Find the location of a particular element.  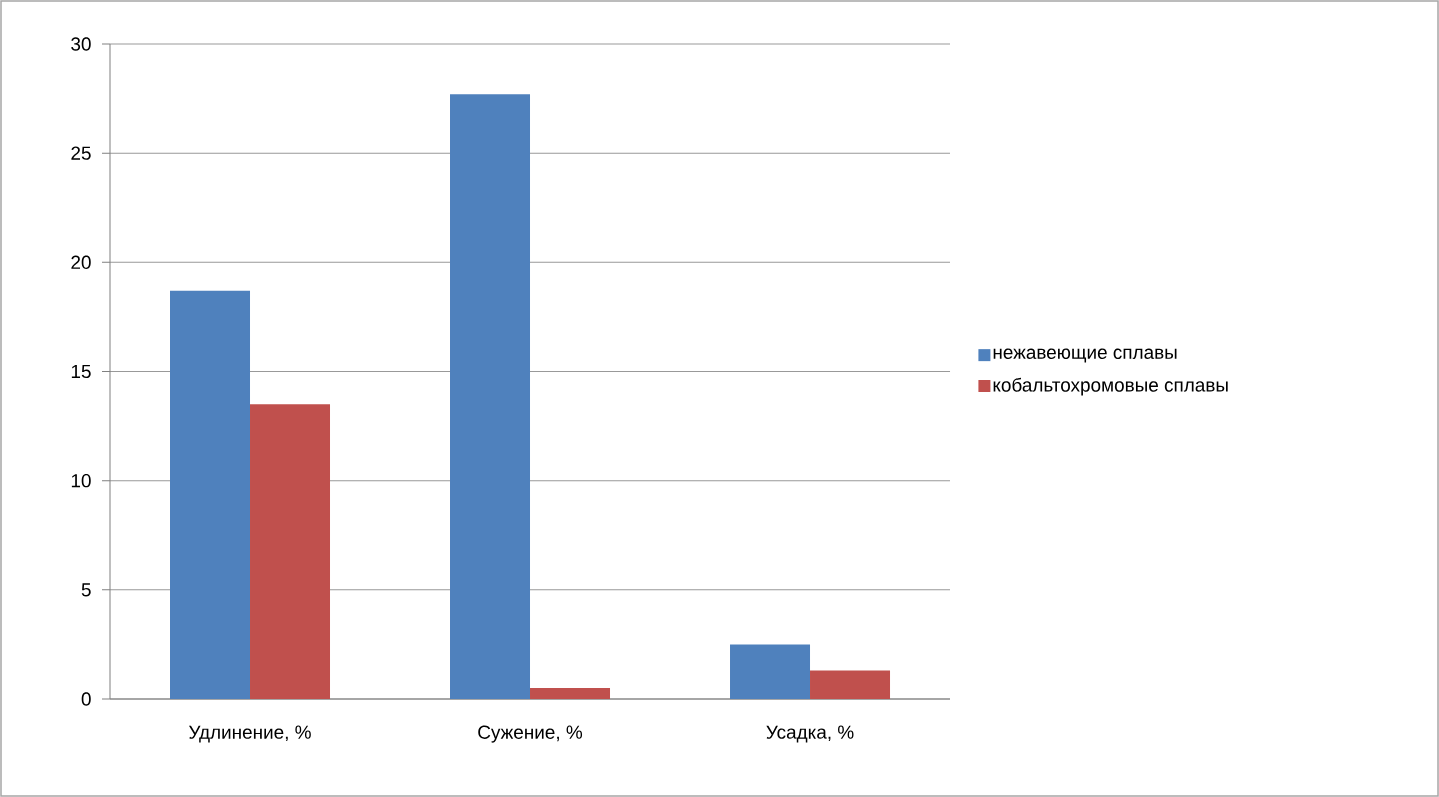

y-tick-label: 15 is located at coordinates (81, 371).